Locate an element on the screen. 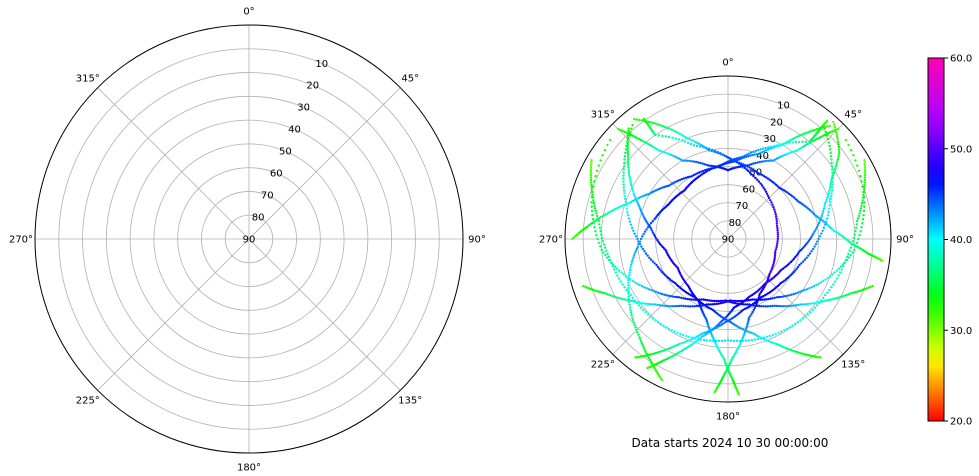 Image resolution: width=979 pixels, height=476 pixels. left-grid-spoke is located at coordinates (324, 314).